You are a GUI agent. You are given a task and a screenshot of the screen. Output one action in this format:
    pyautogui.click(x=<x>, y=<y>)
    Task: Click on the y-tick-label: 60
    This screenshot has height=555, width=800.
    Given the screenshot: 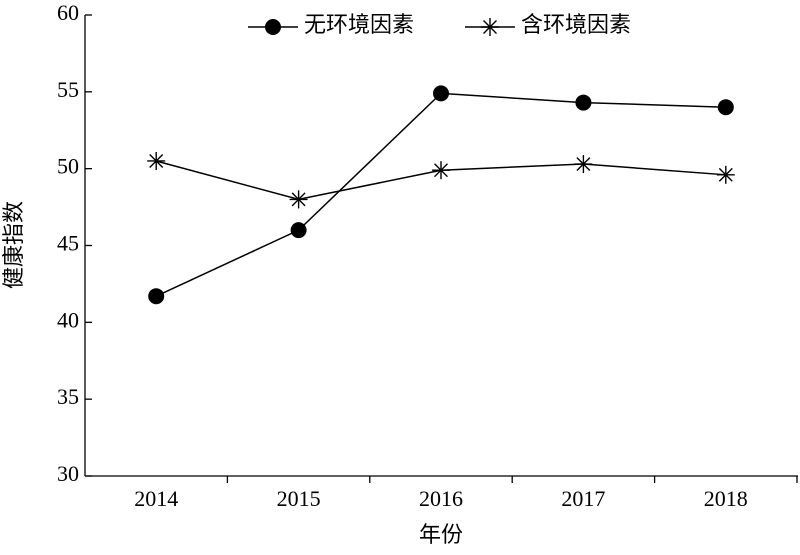 What is the action you would take?
    pyautogui.click(x=68, y=12)
    